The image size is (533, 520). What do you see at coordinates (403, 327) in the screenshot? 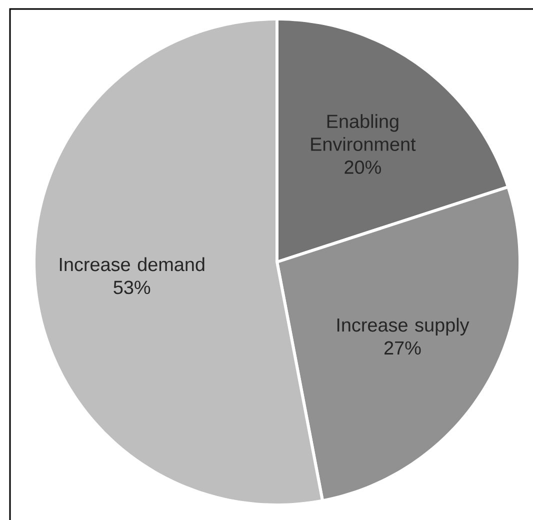
I see `slice-label: Increase supply` at bounding box center [403, 327].